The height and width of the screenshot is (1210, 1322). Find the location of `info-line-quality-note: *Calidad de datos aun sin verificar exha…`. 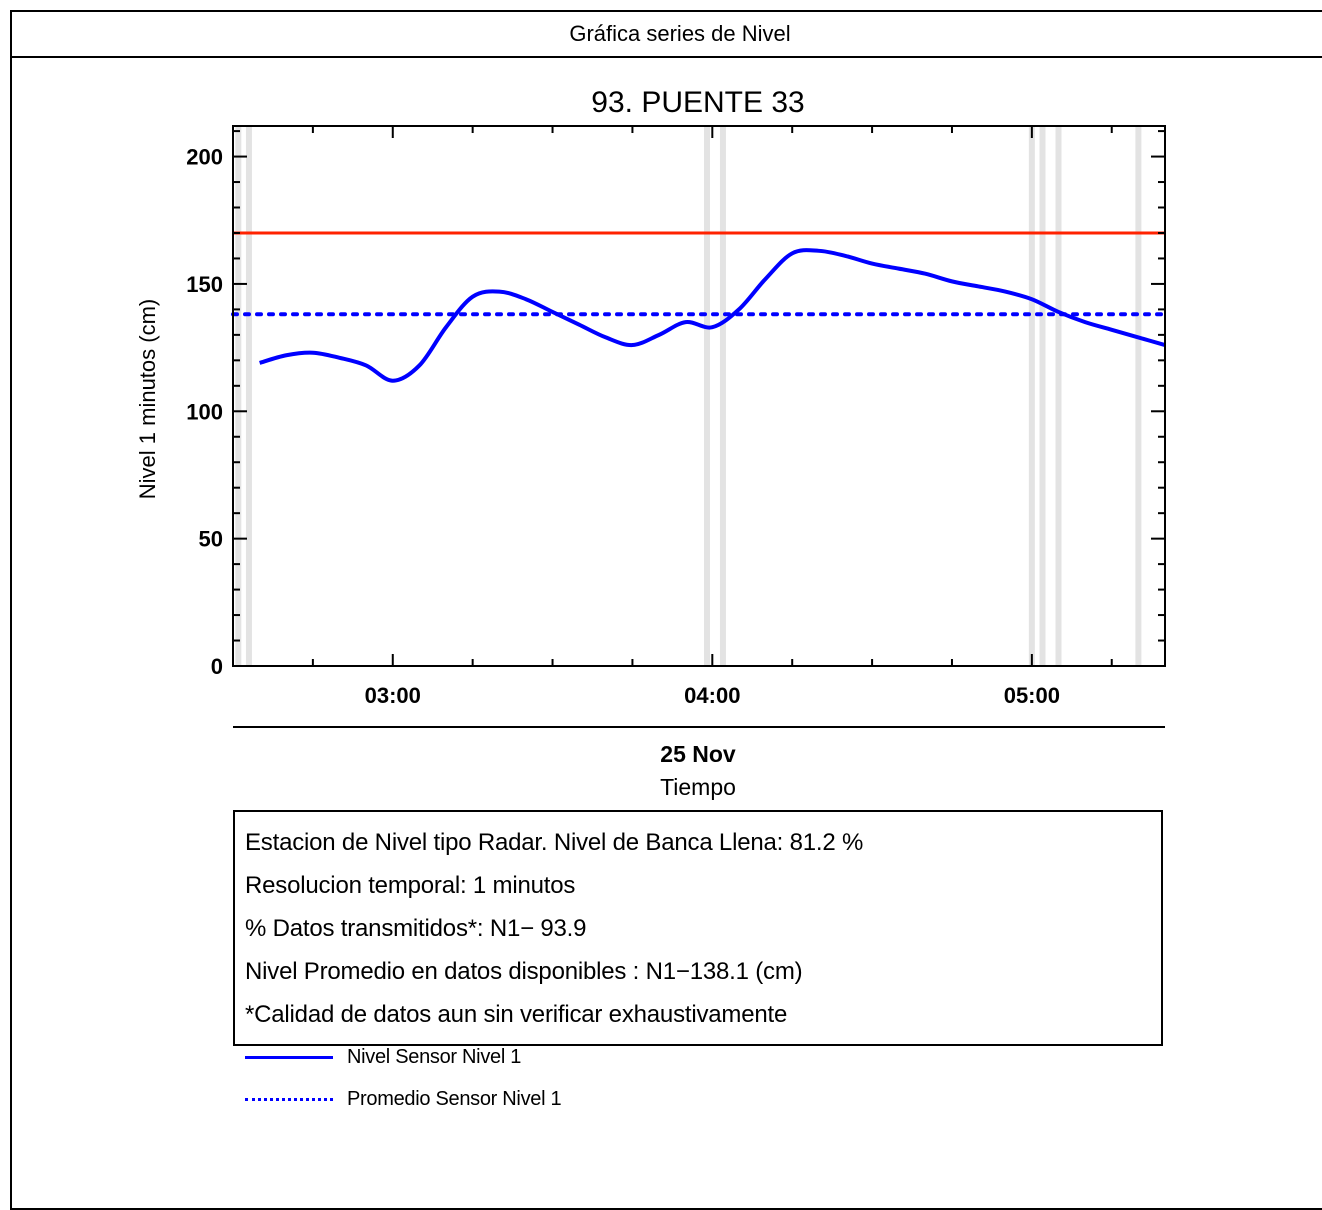

info-line-quality-note: *Calidad de datos aun sin verificar exha… is located at coordinates (516, 1014).